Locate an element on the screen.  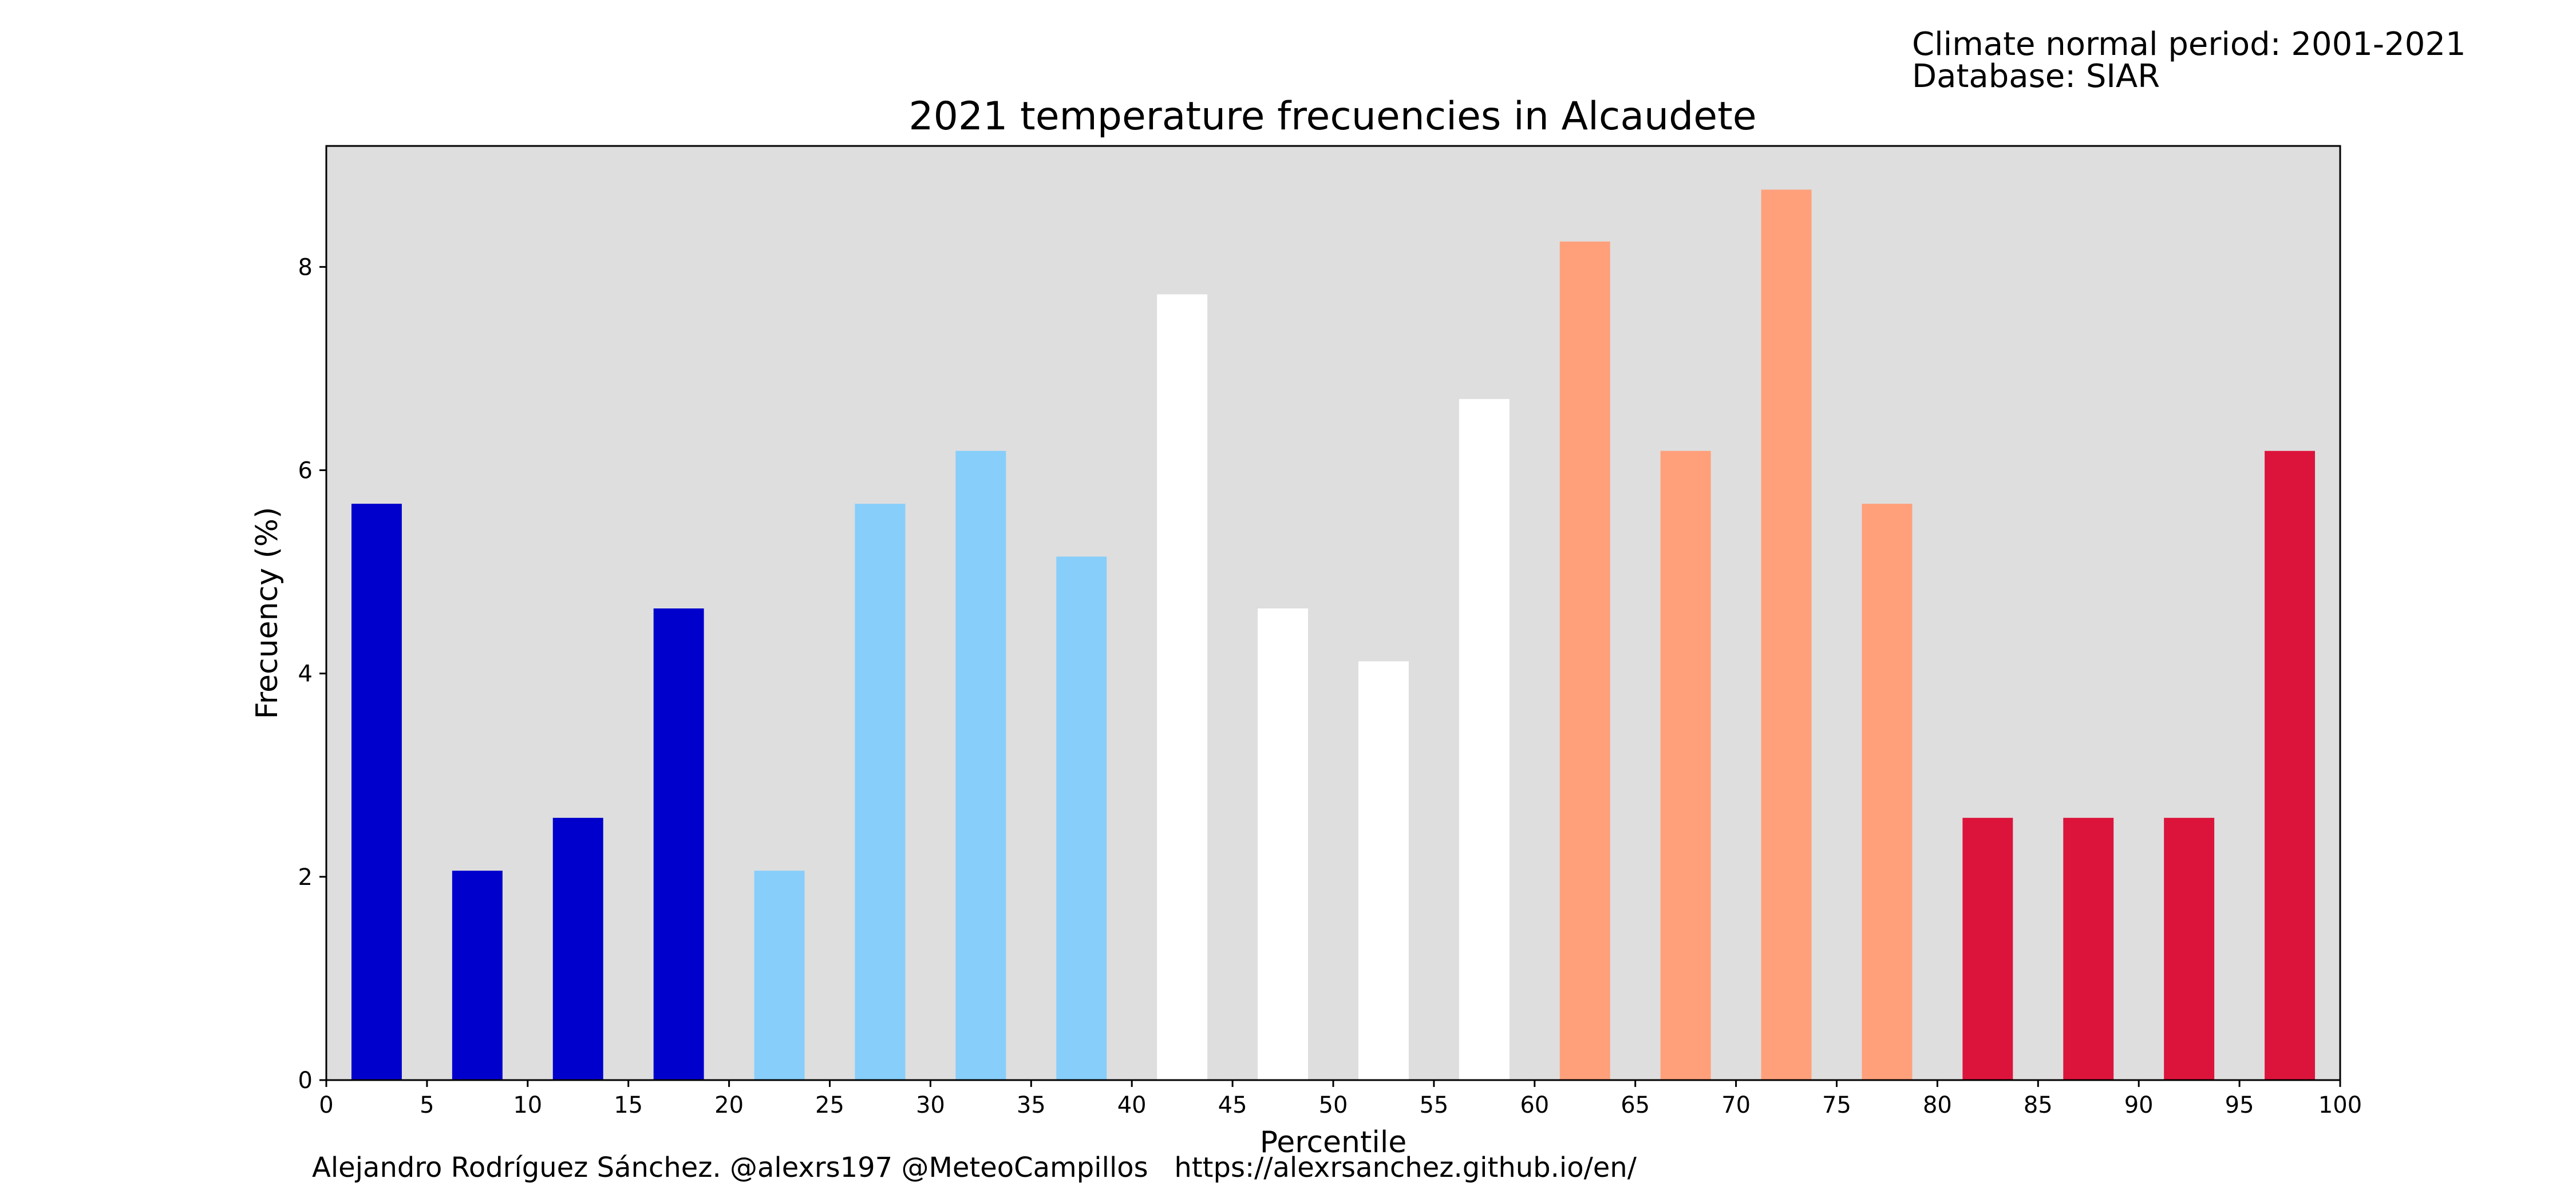
bar-percentile-62.5 is located at coordinates (1584, 661).